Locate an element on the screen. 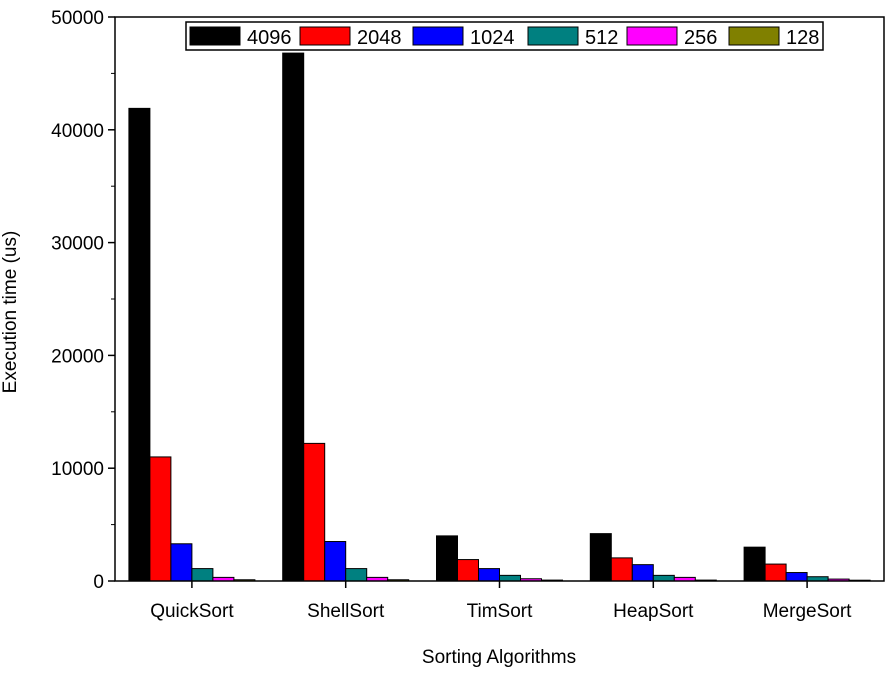  legend-swatch-2048 is located at coordinates (325, 36).